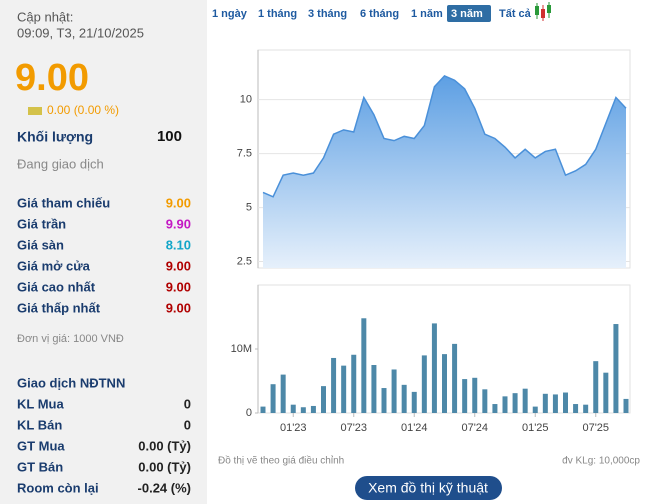 This screenshot has height=504, width=646. What do you see at coordinates (353, 428) in the screenshot?
I see `x-tick-label: 07'23` at bounding box center [353, 428].